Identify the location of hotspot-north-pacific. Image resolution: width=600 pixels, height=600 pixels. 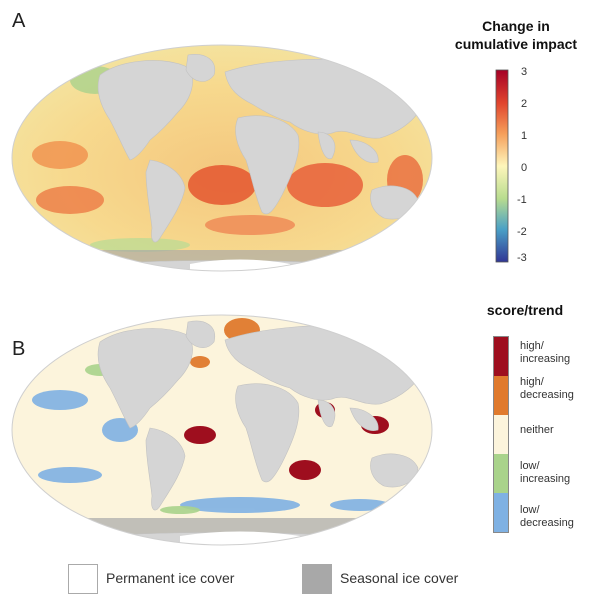
(60, 155).